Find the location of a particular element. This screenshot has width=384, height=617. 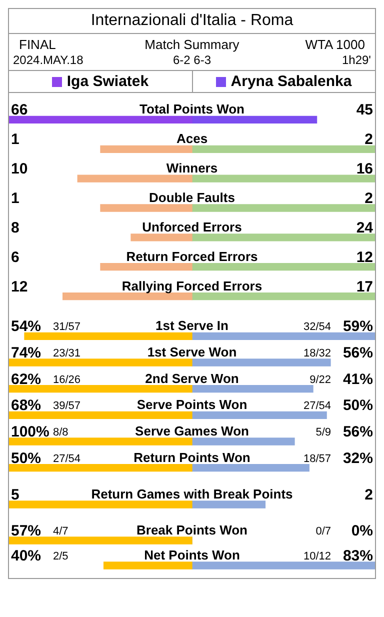

data-label: 0% is located at coordinates (362, 531).